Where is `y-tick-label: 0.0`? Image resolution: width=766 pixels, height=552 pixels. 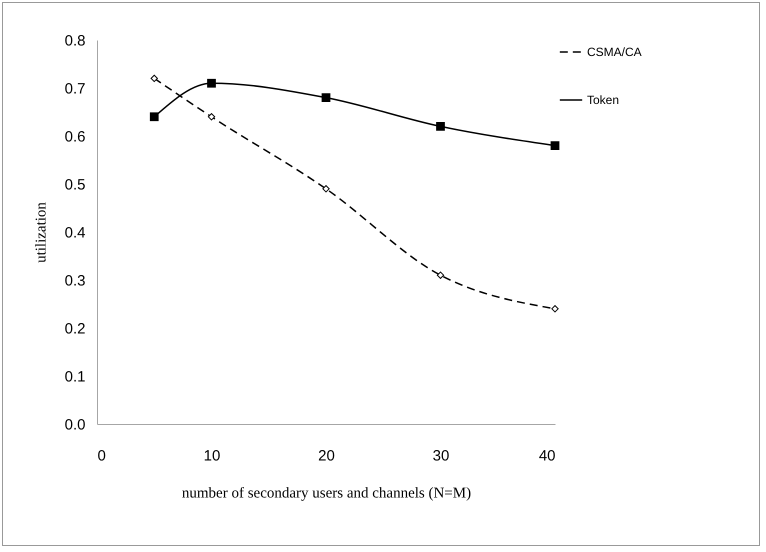 y-tick-label: 0.0 is located at coordinates (75, 425).